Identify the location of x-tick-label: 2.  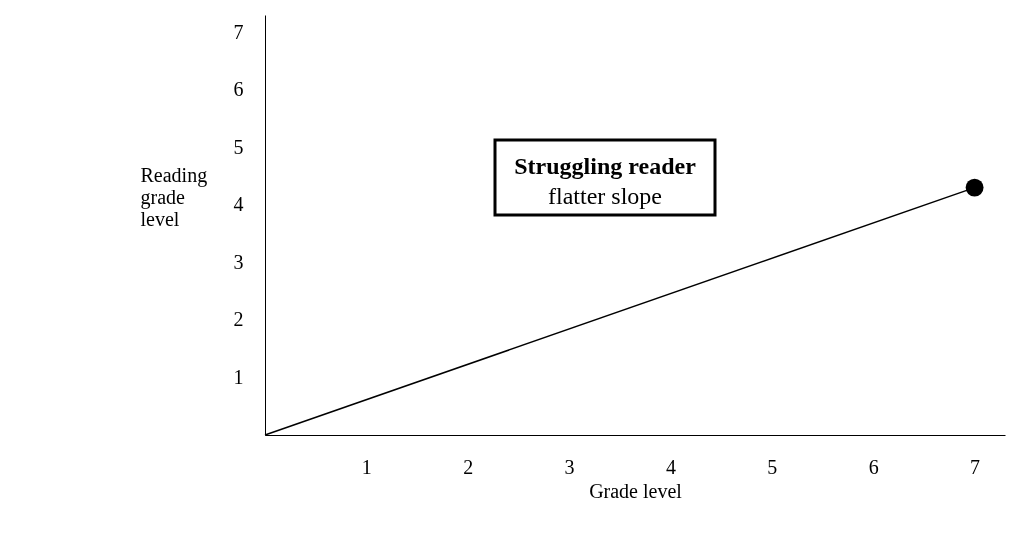
(468, 466).